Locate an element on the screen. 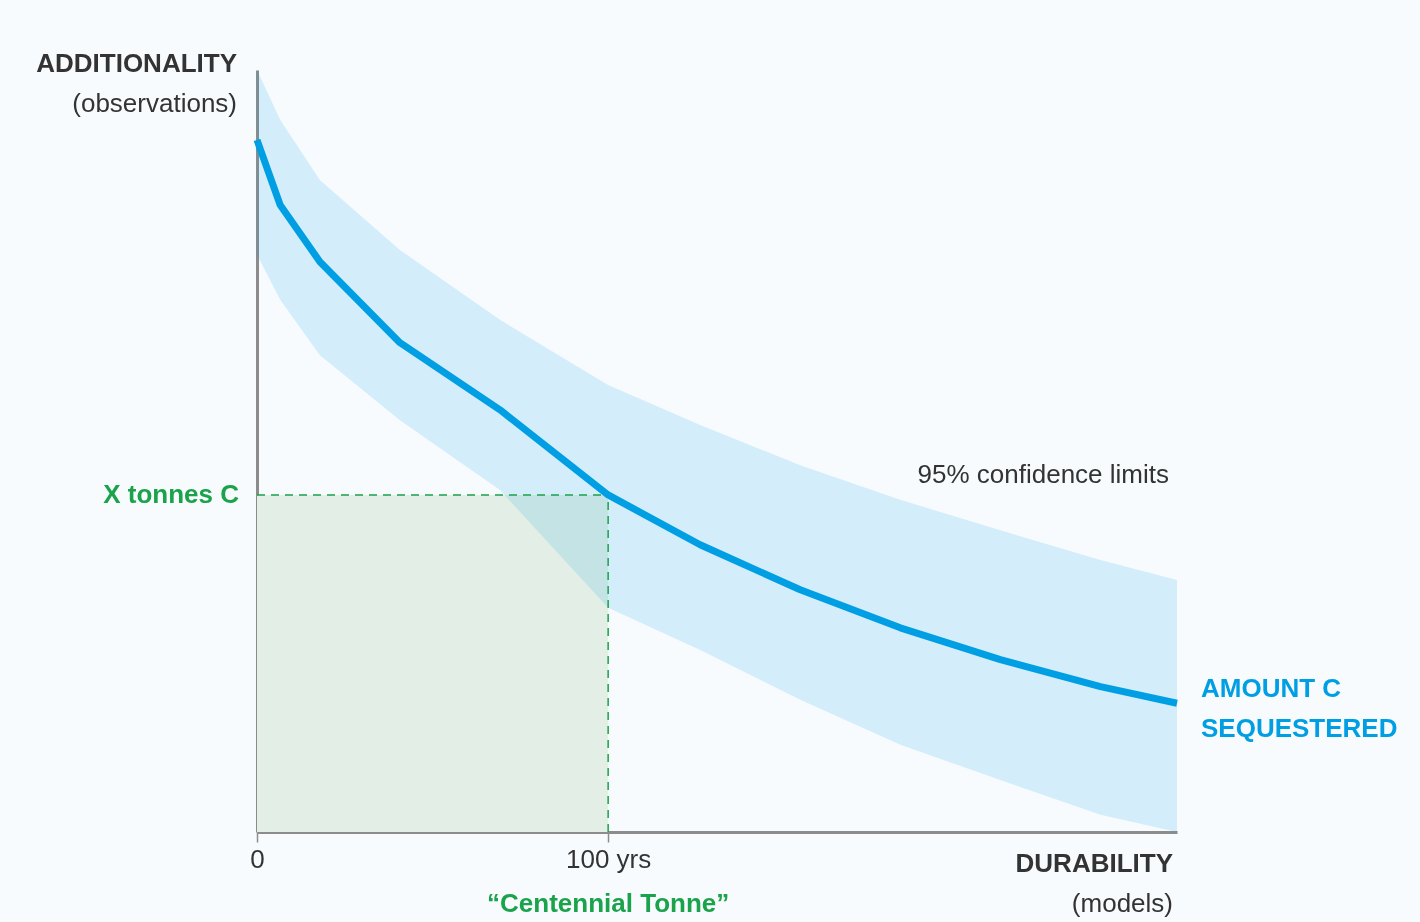  ref-line-label: X tonnes C is located at coordinates (171, 493).